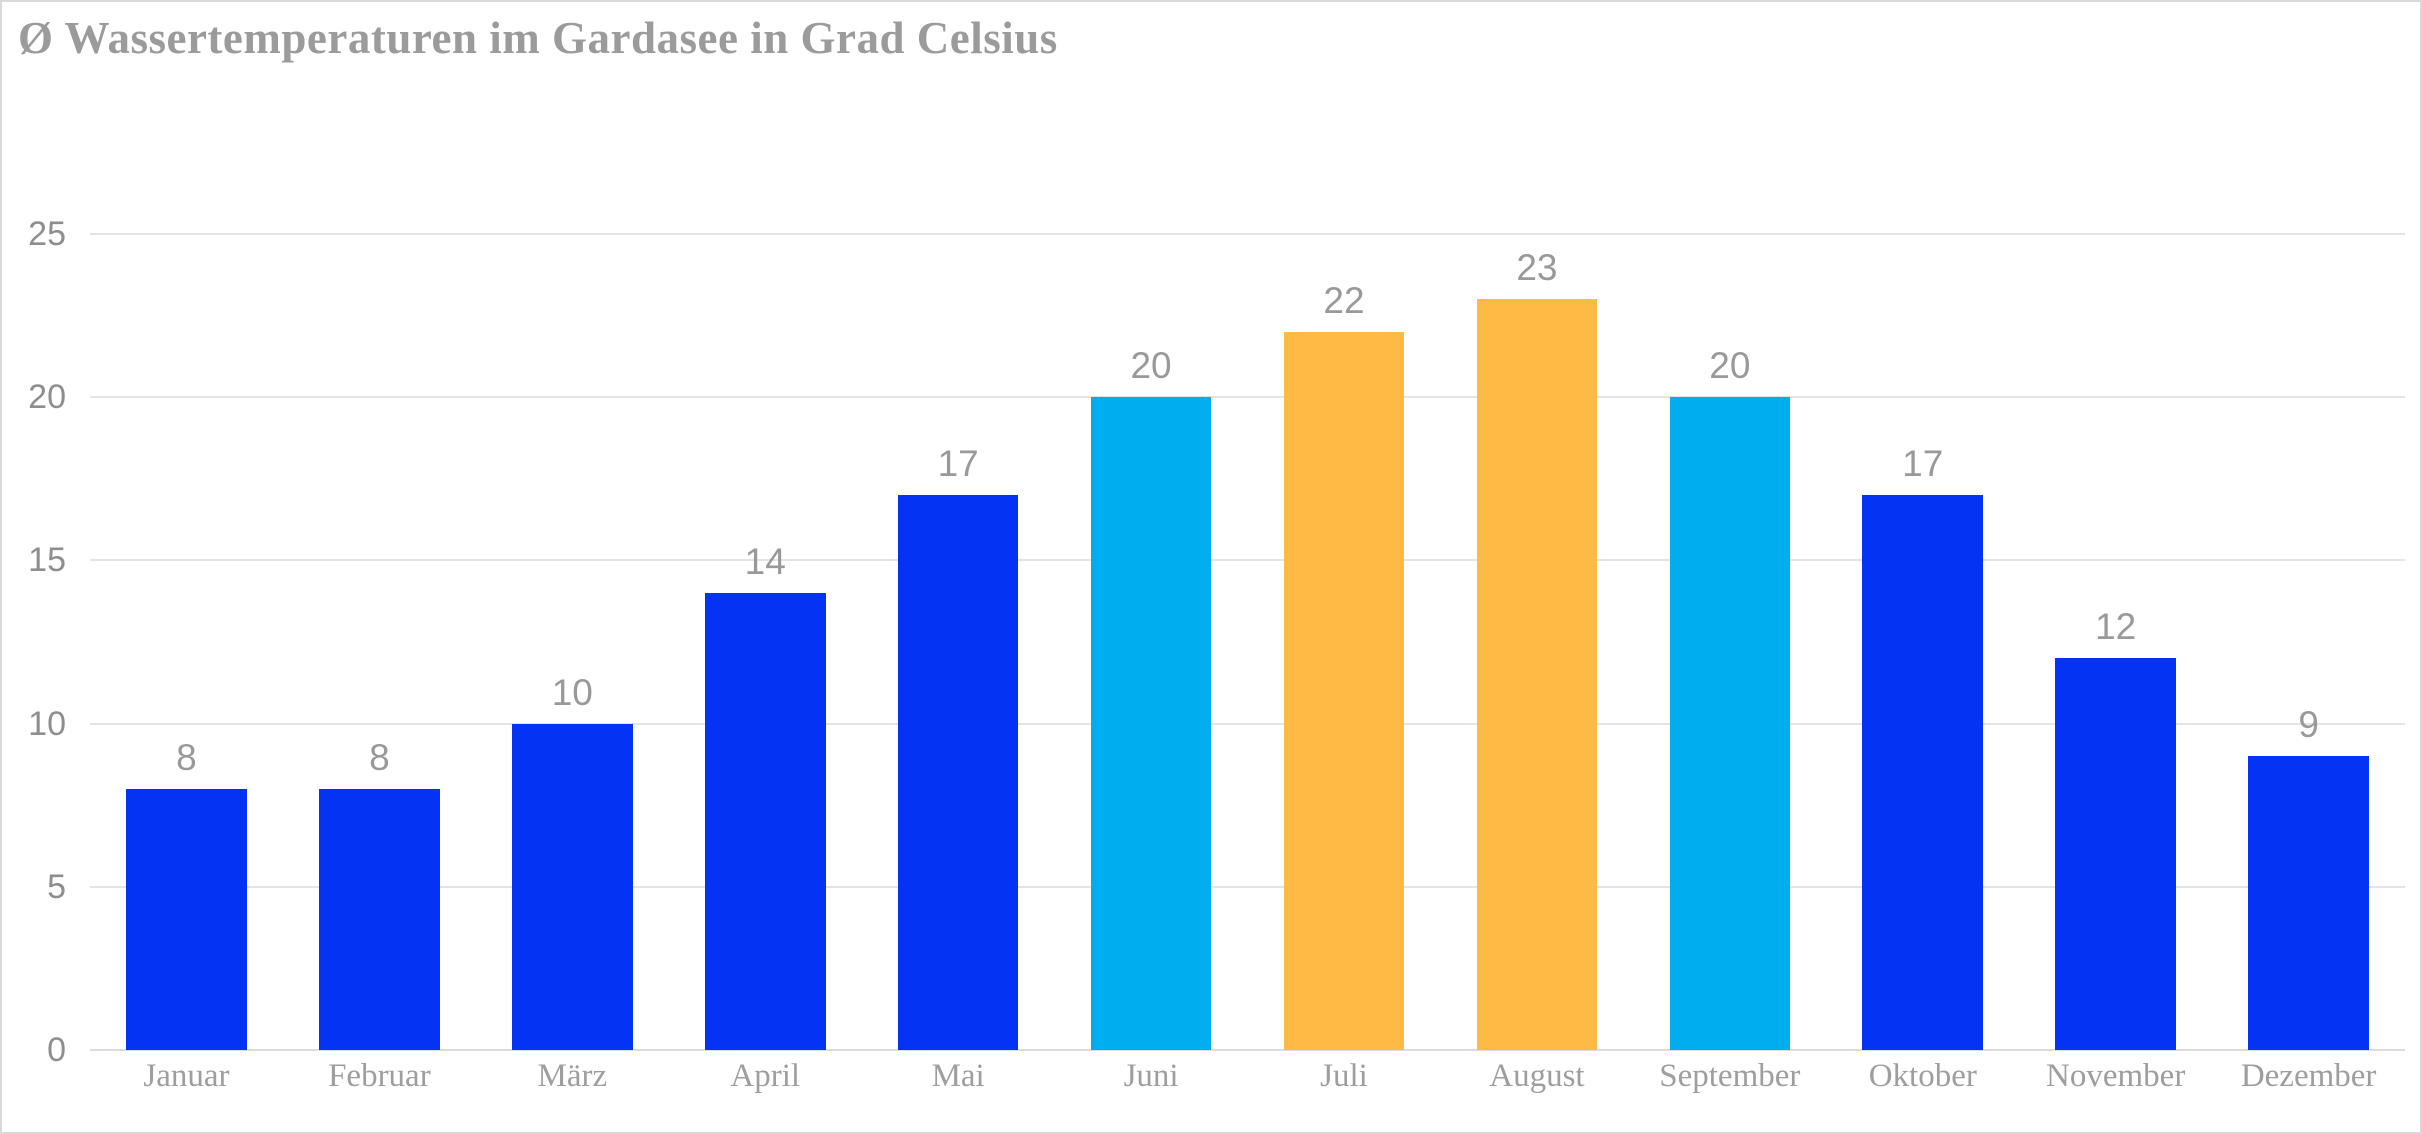 This screenshot has height=1134, width=2422. I want to click on bar-value-label: 22, so click(1344, 300).